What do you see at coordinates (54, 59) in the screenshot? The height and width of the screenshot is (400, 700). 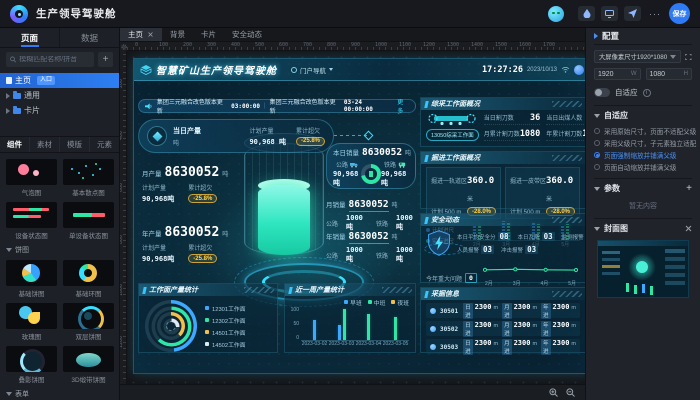 I see `search-input` at bounding box center [54, 59].